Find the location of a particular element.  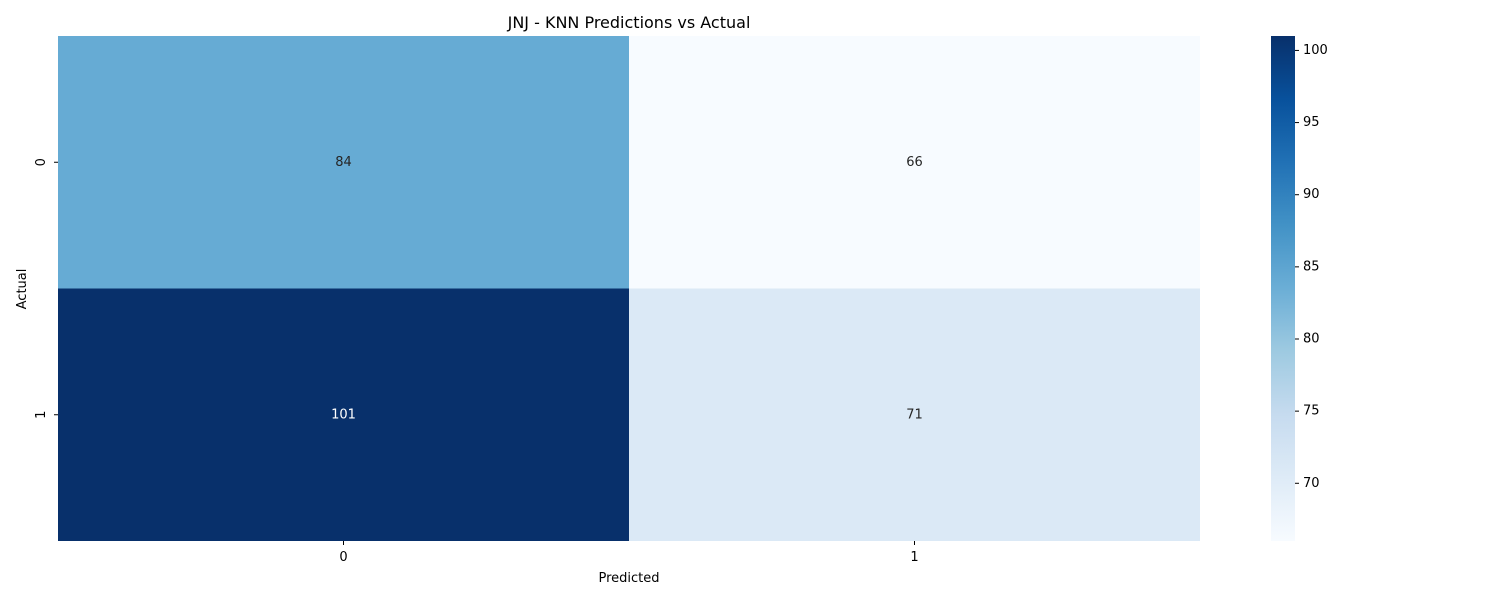

colorbar: 70 75 80 85 90 95 100 is located at coordinates (1299, 288).